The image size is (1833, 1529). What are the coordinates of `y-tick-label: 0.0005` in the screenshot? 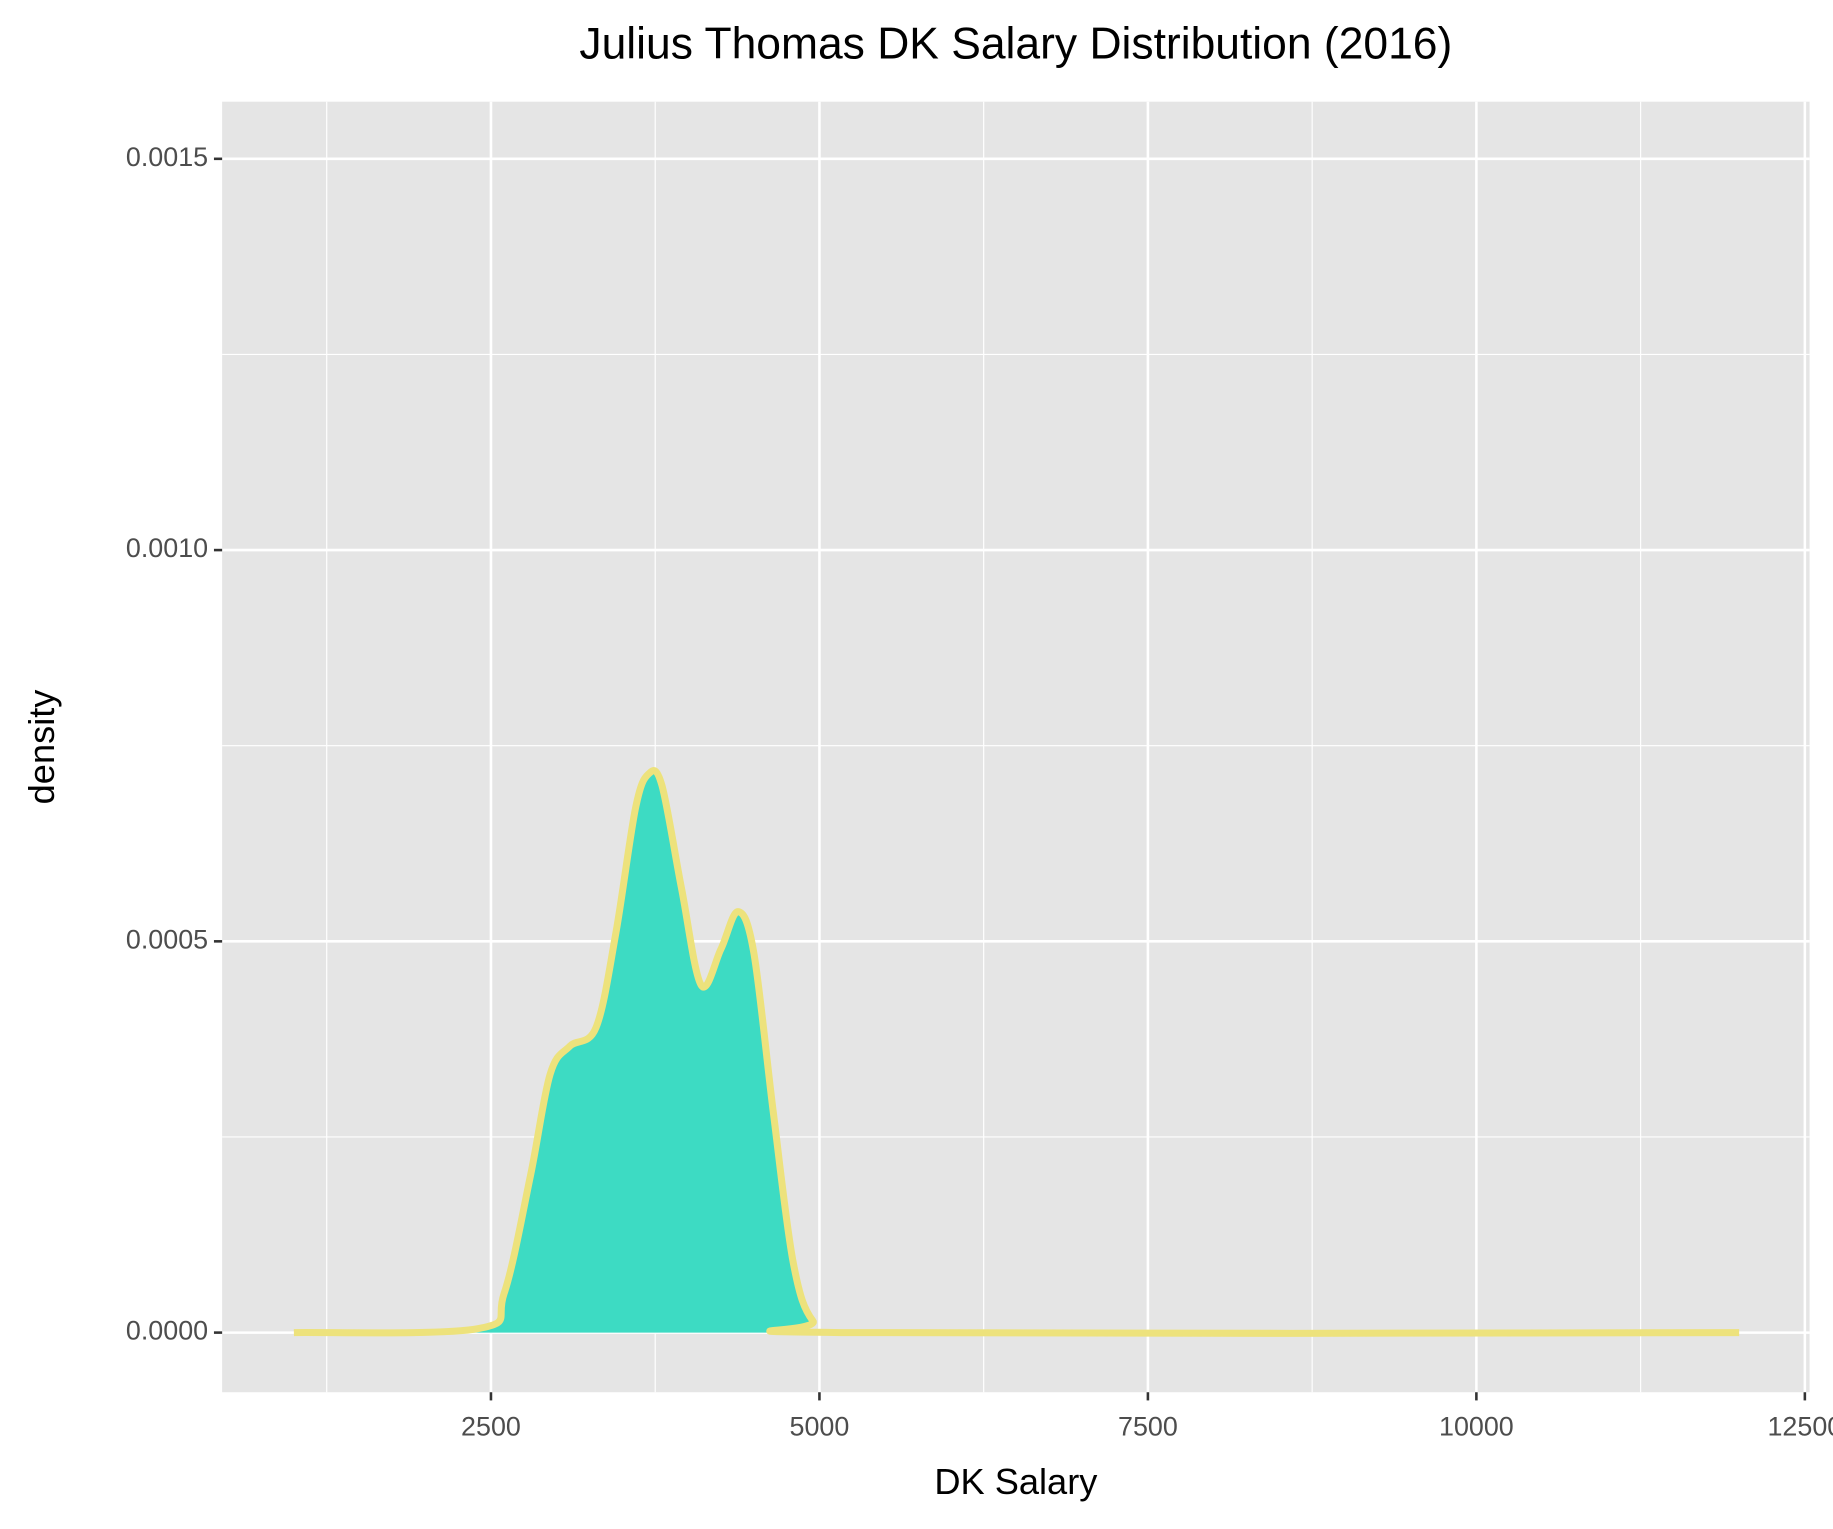 It's located at (167, 939).